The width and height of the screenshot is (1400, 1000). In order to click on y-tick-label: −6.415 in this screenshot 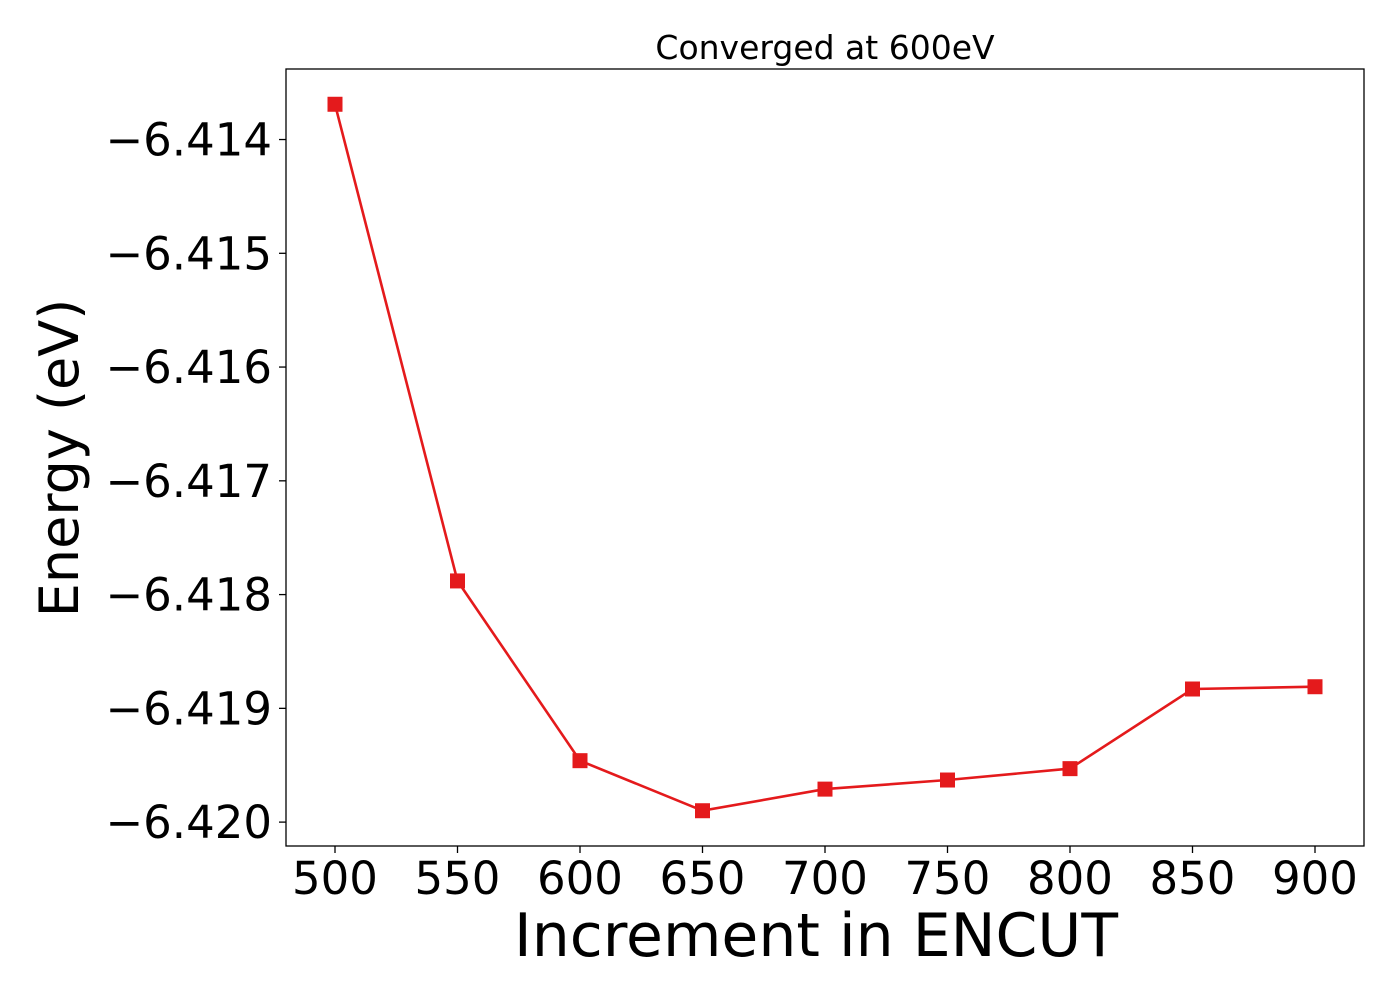, I will do `click(188, 253)`.